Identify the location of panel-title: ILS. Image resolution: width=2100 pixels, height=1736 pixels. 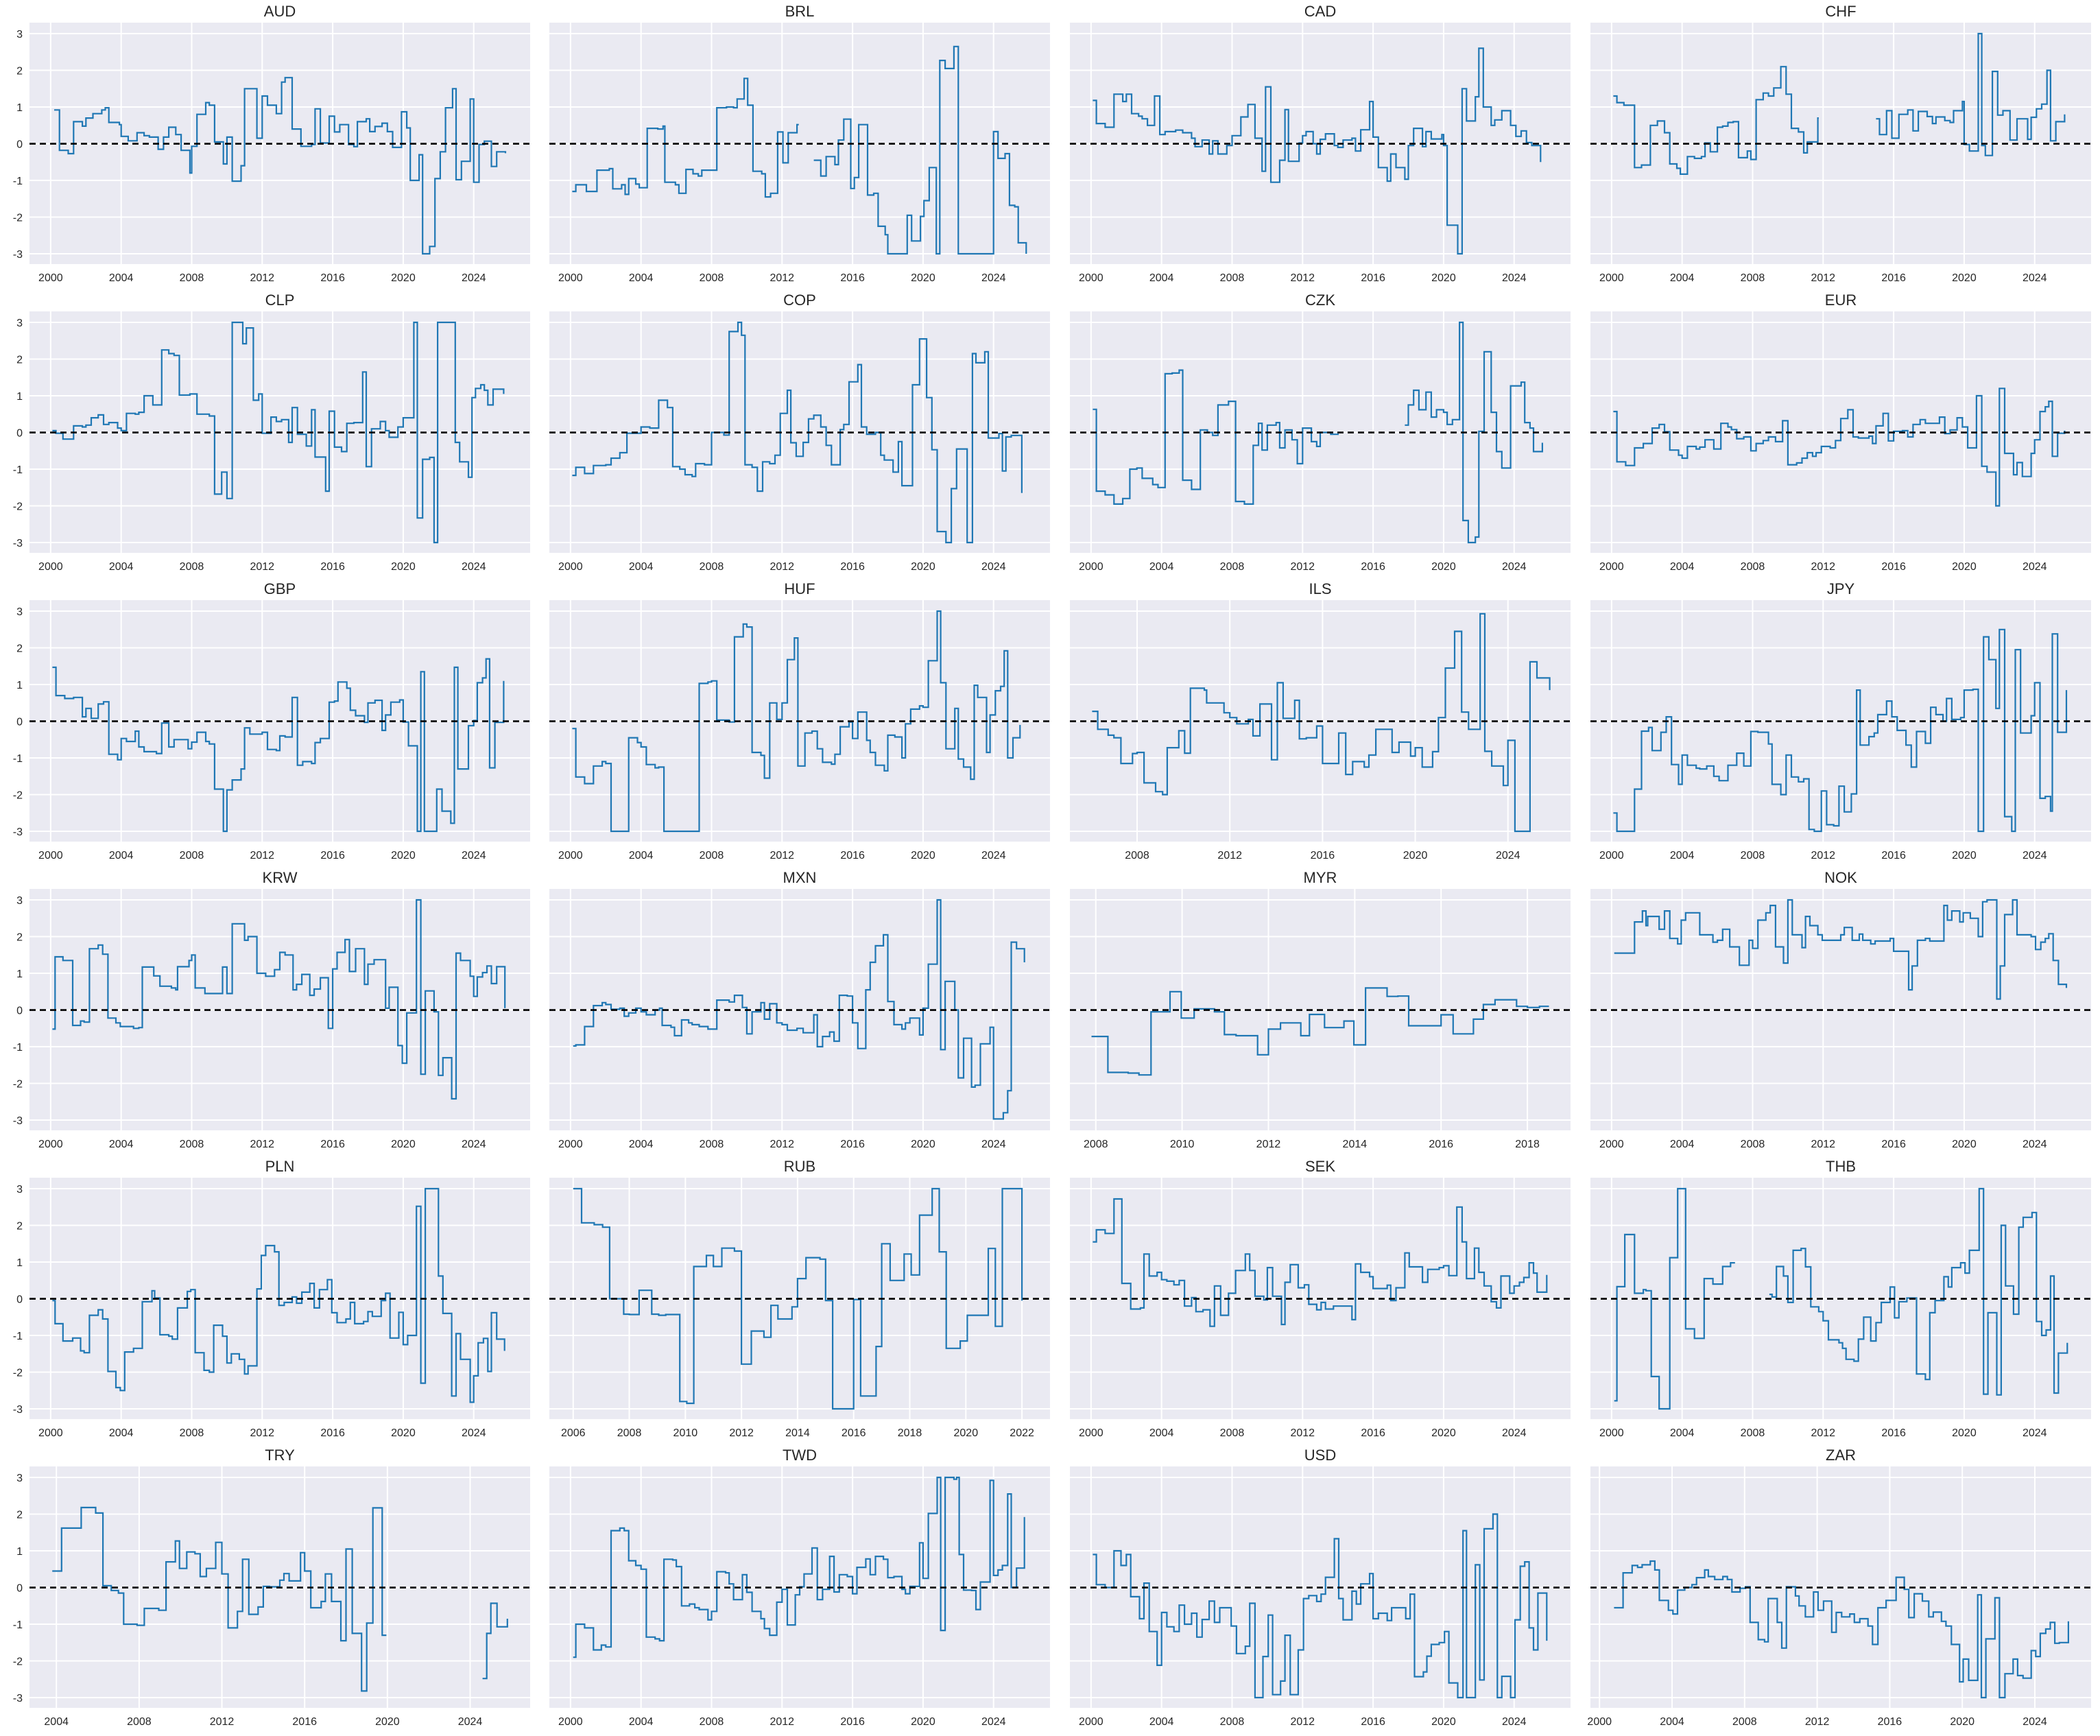
(1320, 588).